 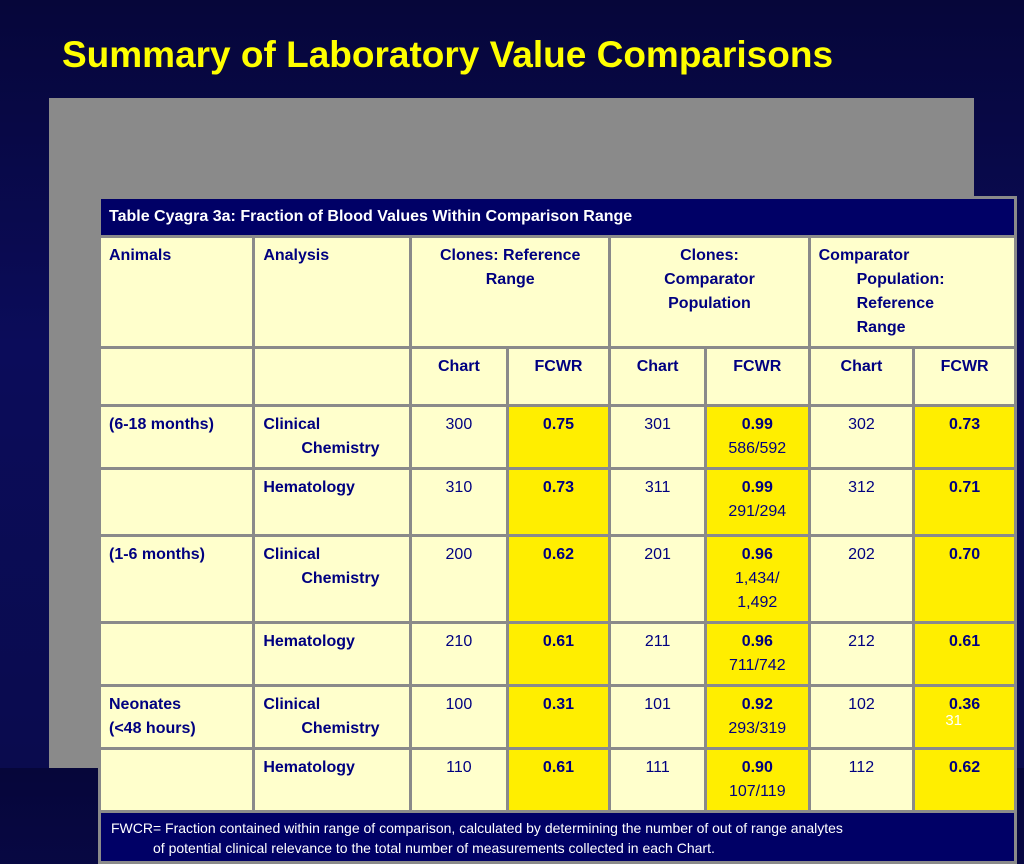 I want to click on cell-animals: (6-18 months), so click(x=177, y=437).